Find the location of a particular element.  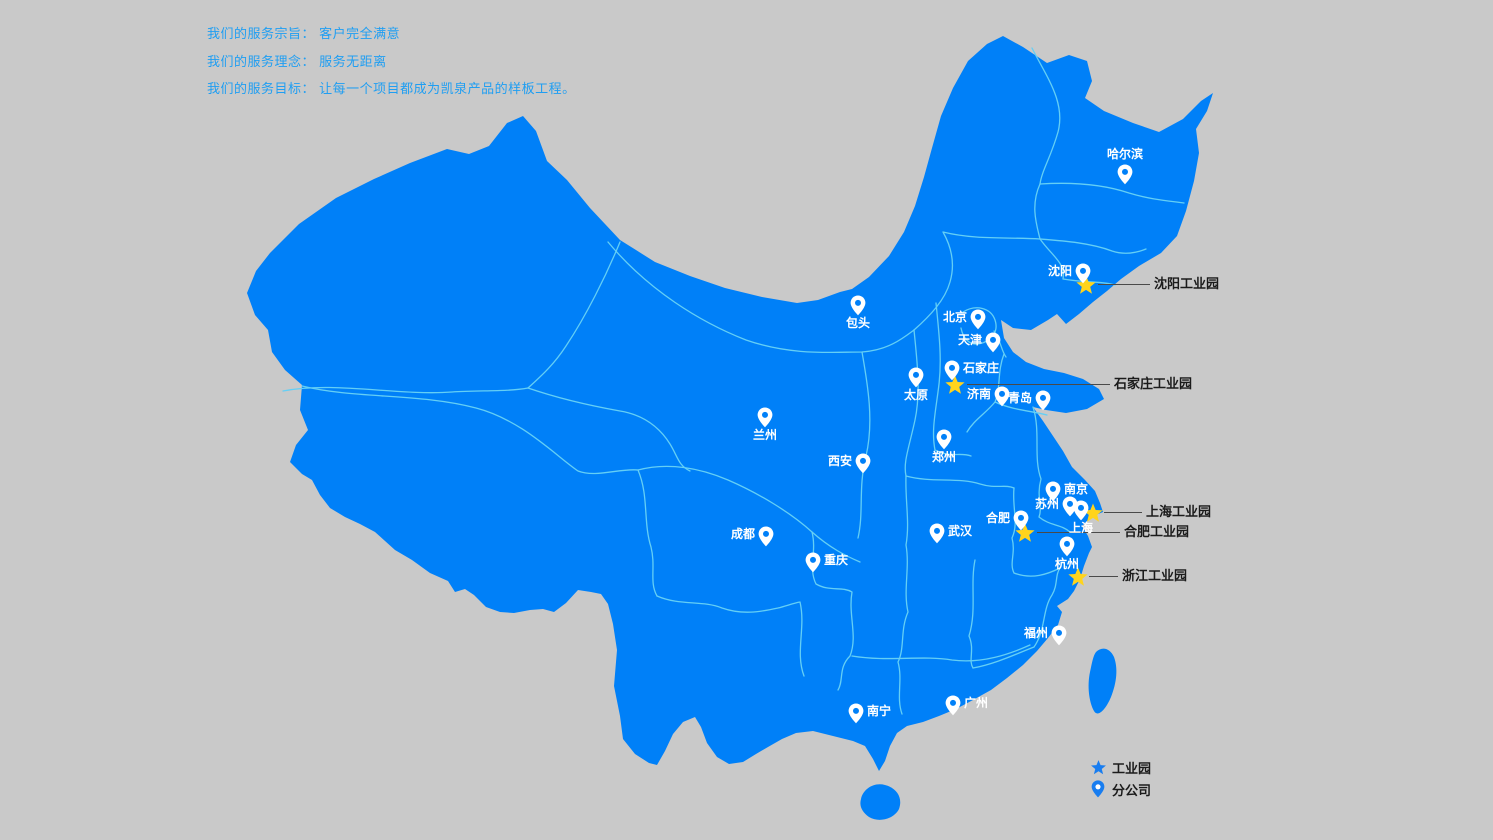

slogan-line-2: 我们的服务理念： 服务无距离 is located at coordinates (297, 61).